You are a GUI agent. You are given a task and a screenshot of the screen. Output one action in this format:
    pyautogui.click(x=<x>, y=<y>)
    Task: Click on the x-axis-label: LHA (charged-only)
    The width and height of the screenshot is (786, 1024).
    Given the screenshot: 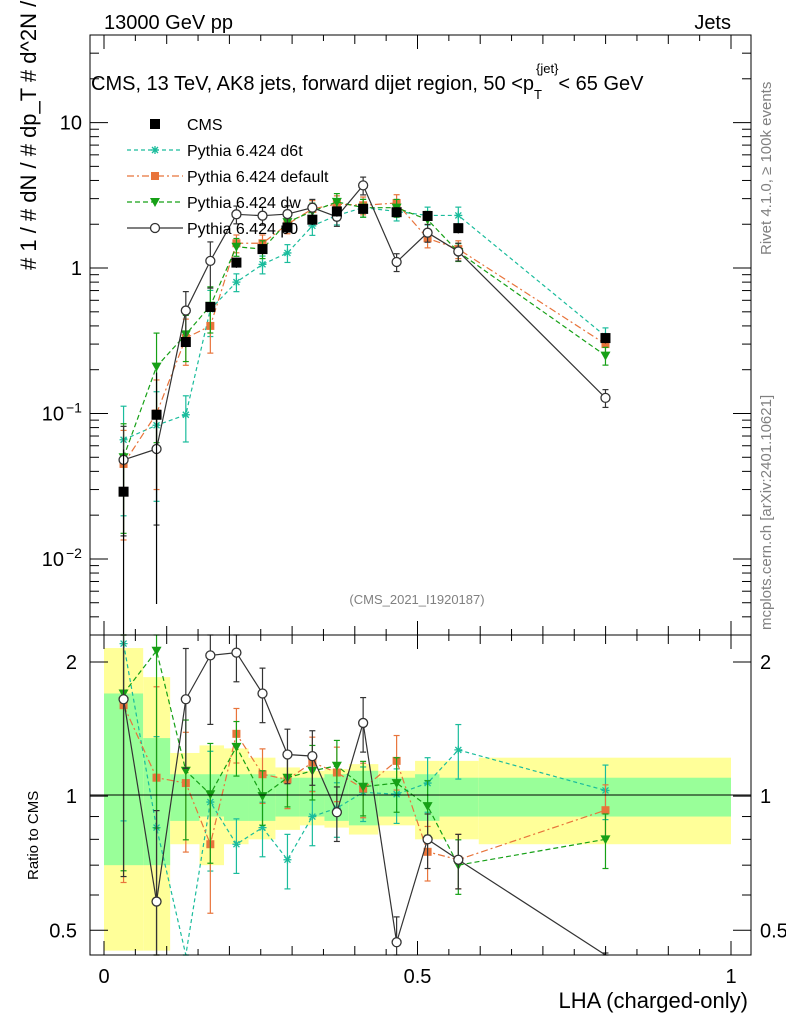 What is the action you would take?
    pyautogui.click(x=653, y=1000)
    